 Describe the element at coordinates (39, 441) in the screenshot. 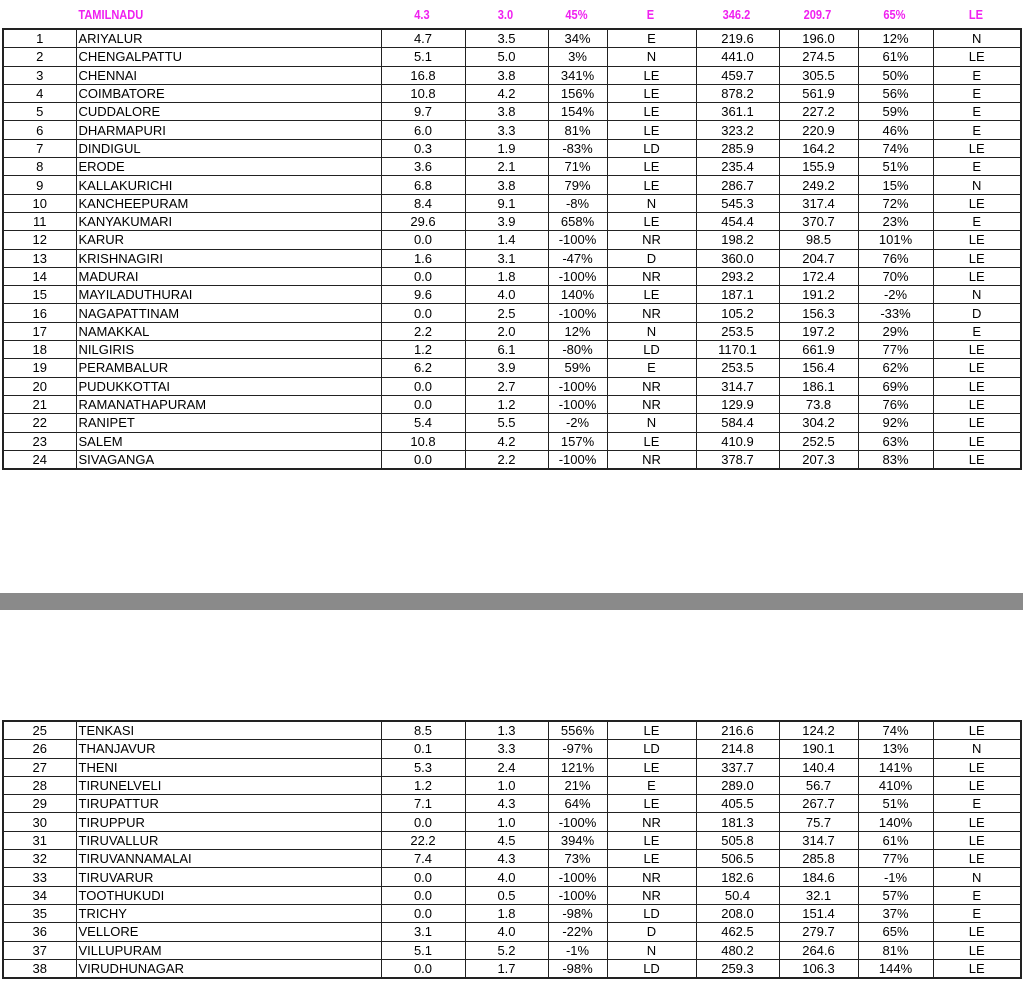

I see `row-number: 23` at that location.